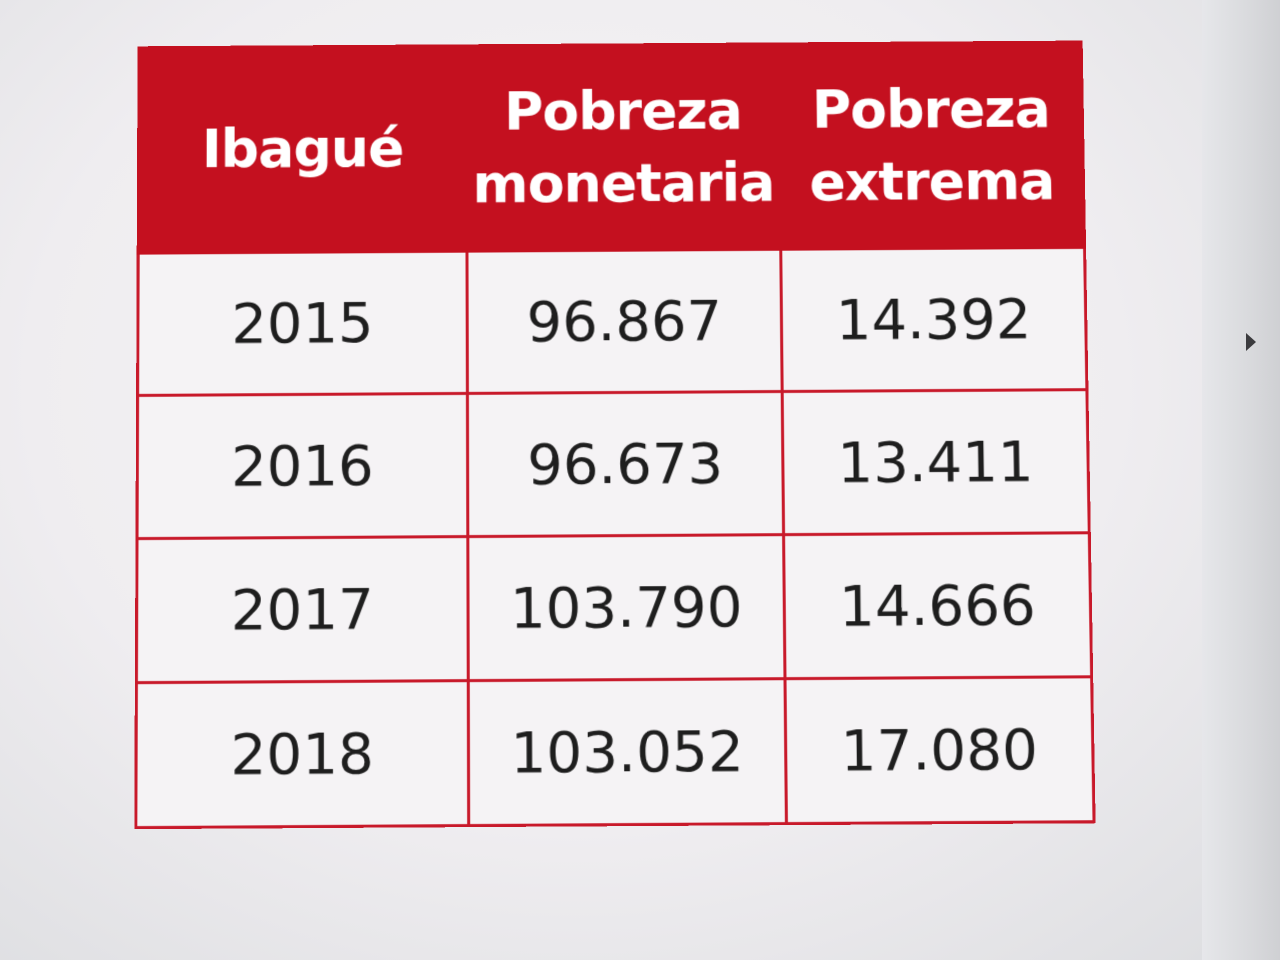  Describe the element at coordinates (302, 610) in the screenshot. I see `cell-year: 2017` at that location.